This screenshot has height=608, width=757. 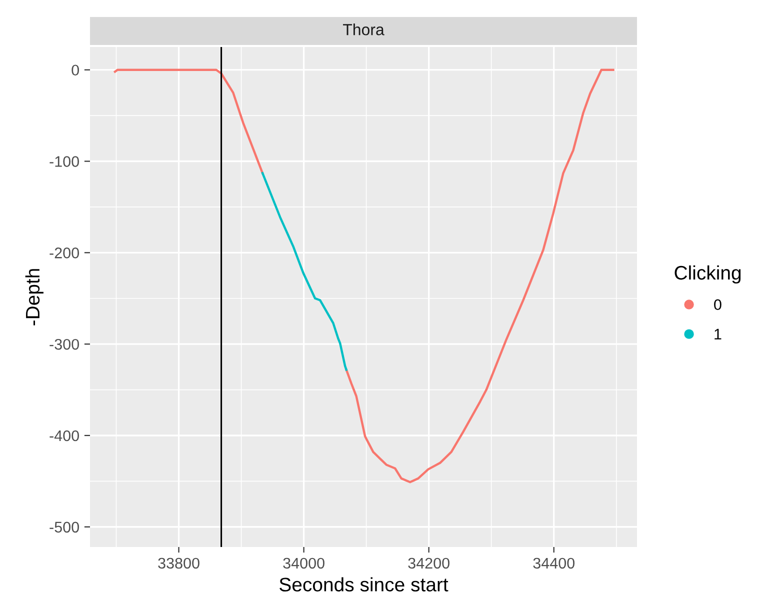 I want to click on y-tick-label: 0, so click(x=75, y=70).